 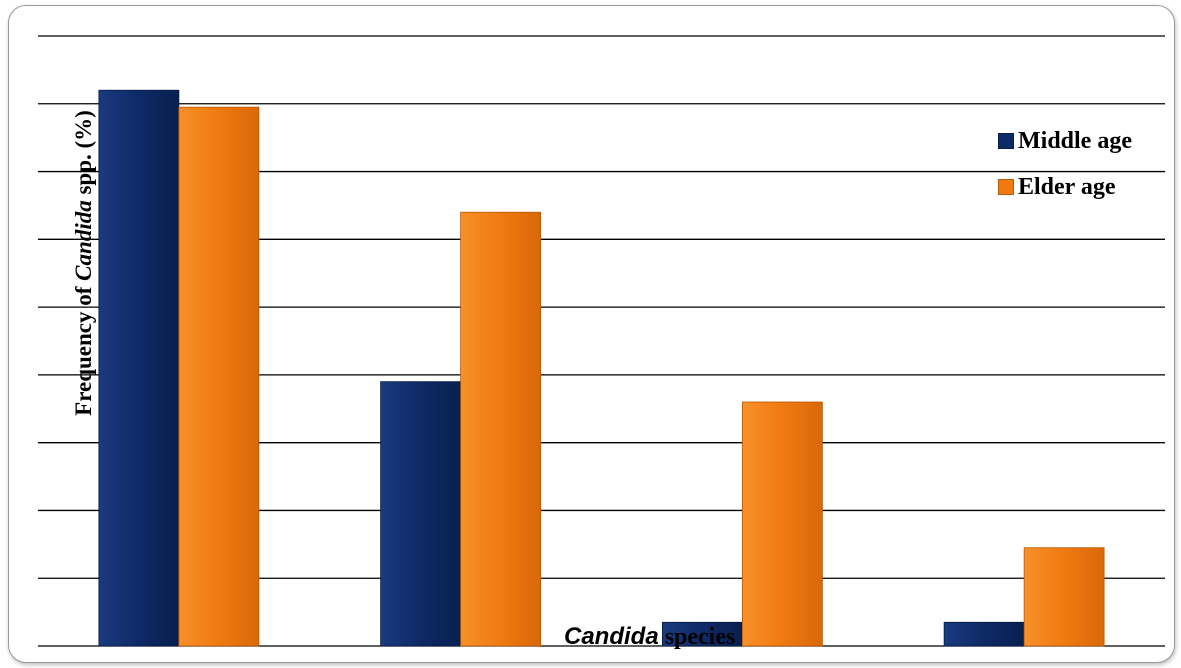 I want to click on legend-item-elder-age: Elder age, so click(x=1065, y=187).